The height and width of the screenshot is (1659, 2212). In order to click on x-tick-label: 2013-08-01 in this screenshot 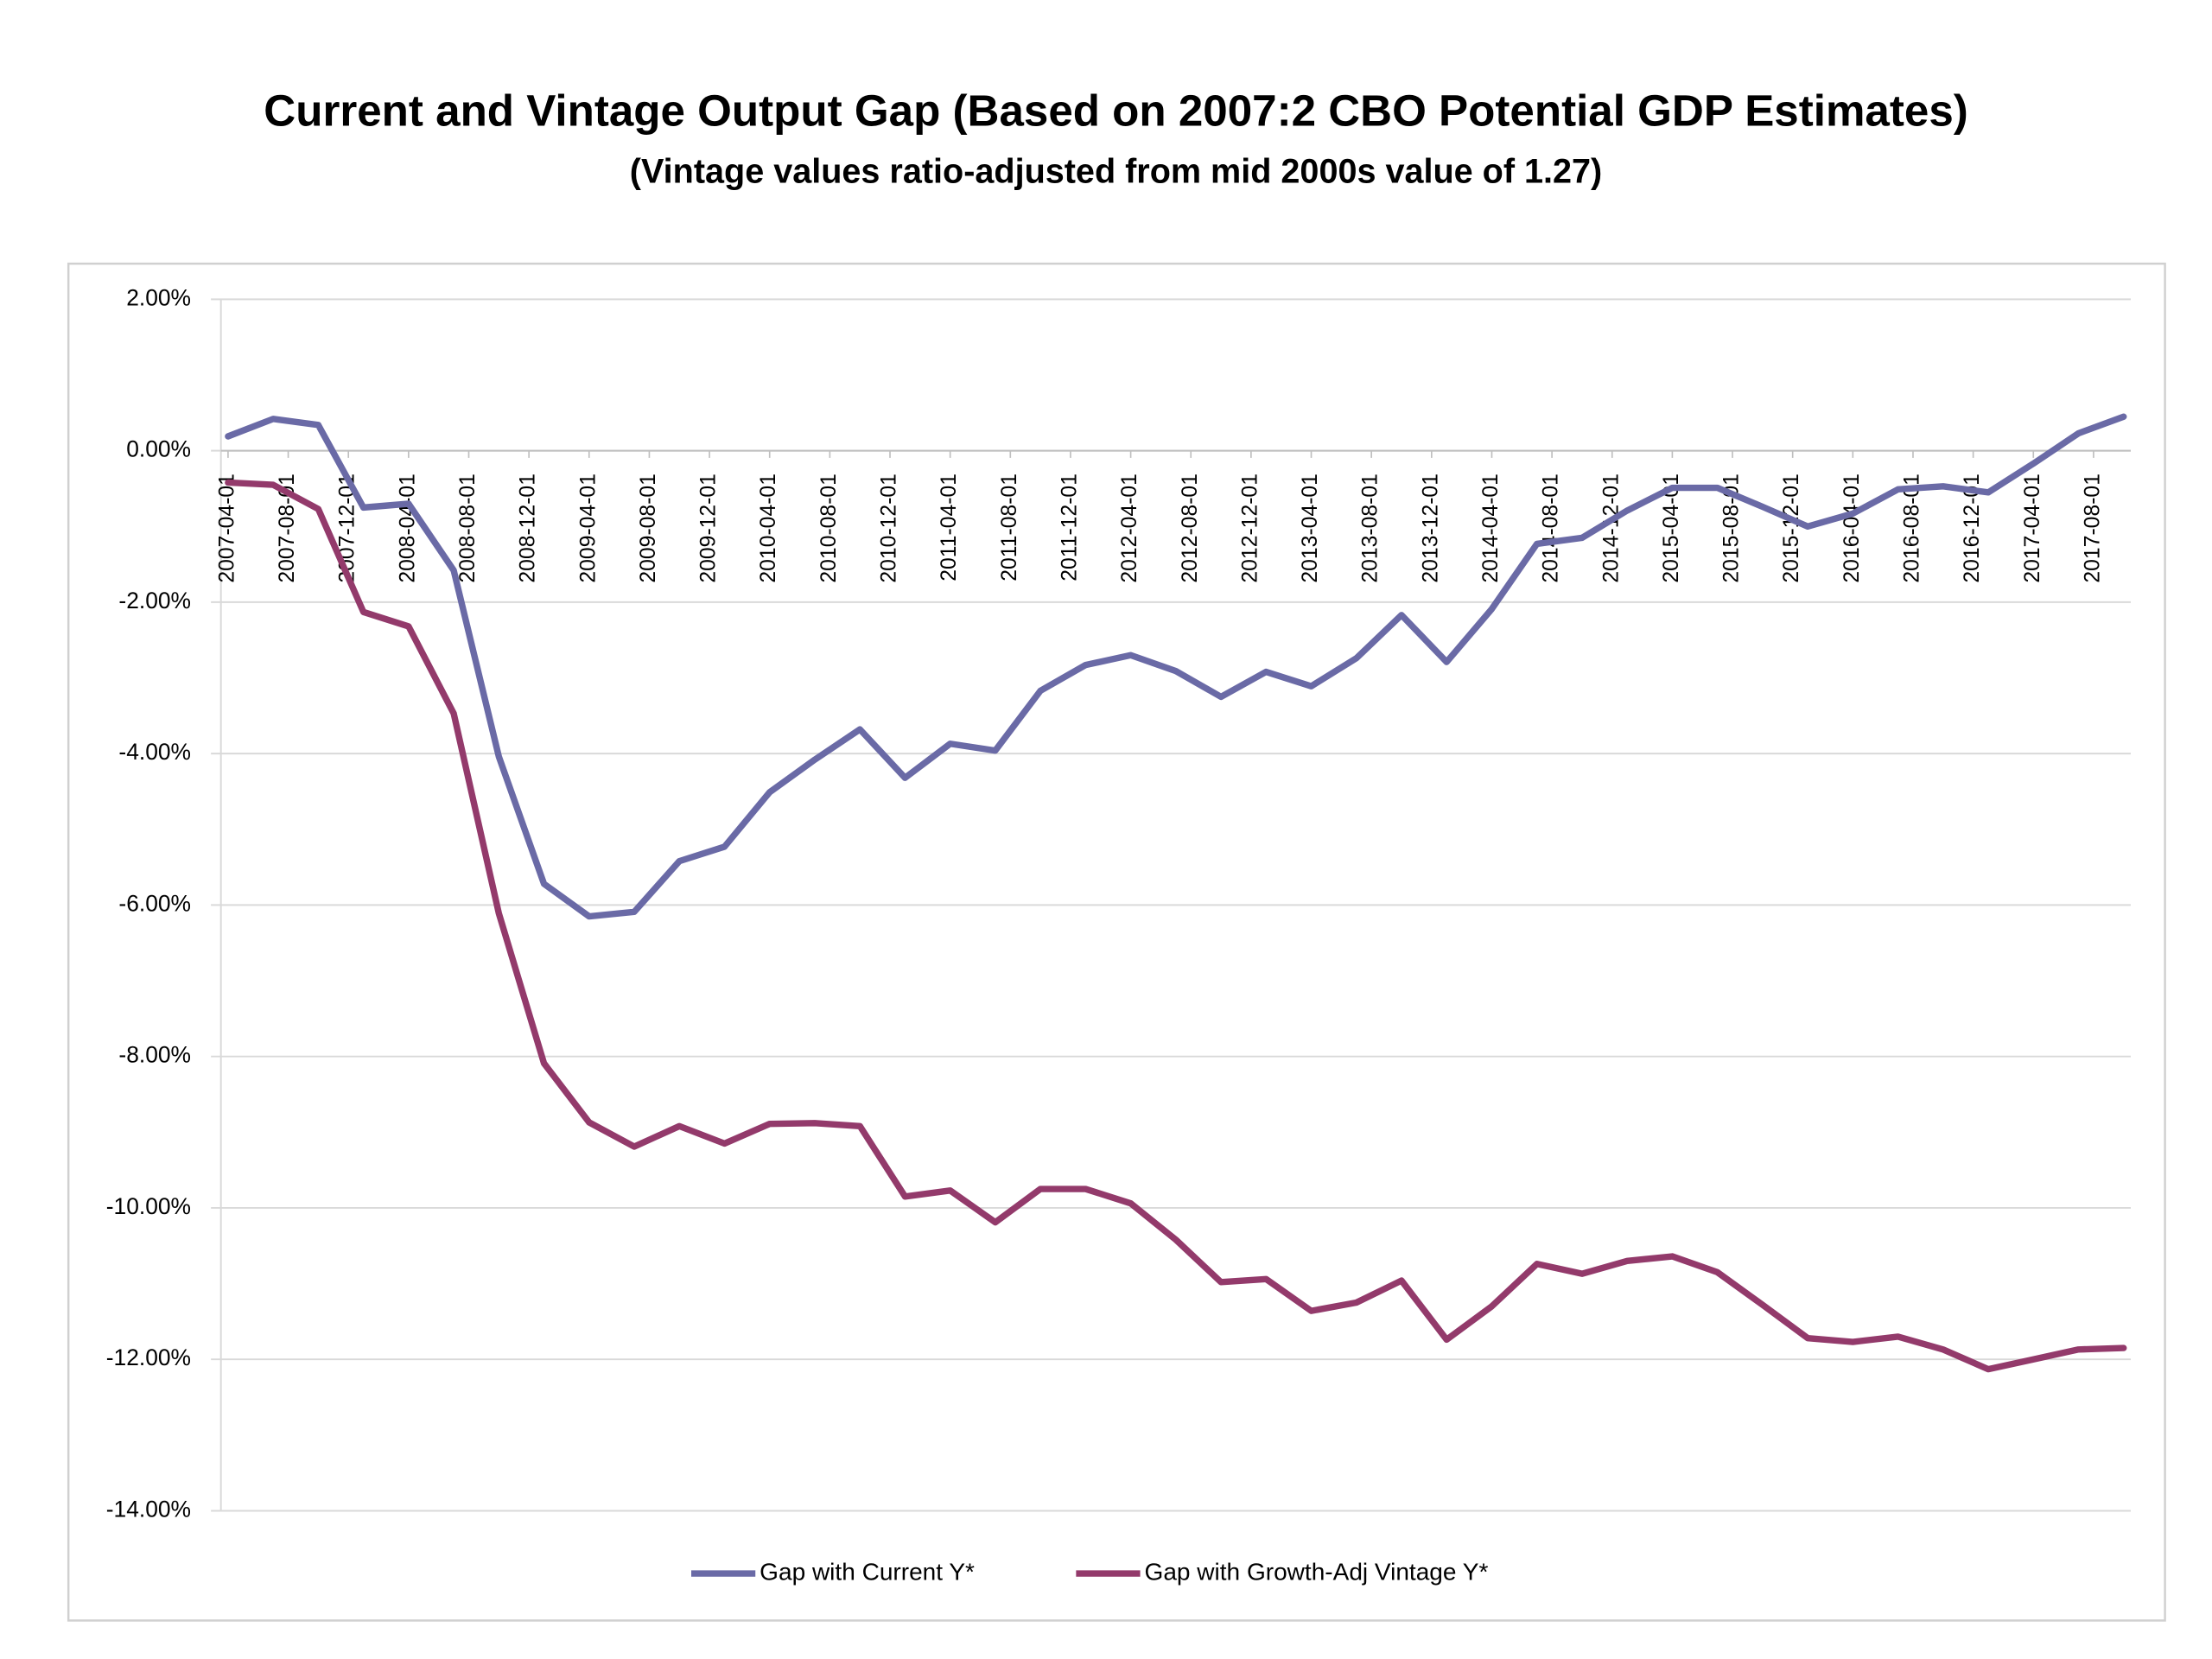, I will do `click(1370, 528)`.